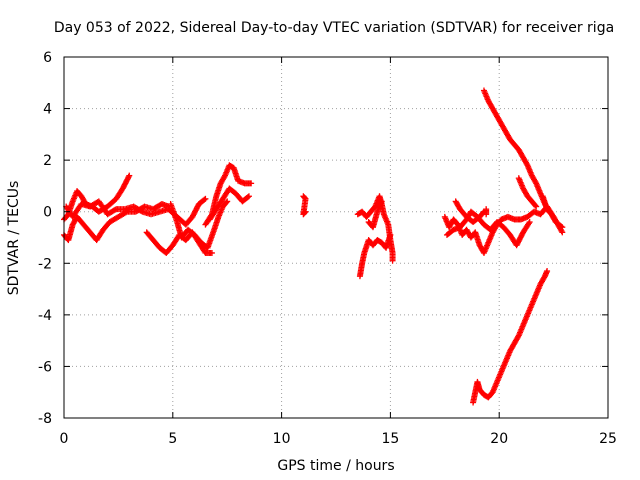 The height and width of the screenshot is (480, 640). I want to click on y-tick-label: -2, so click(45, 264).